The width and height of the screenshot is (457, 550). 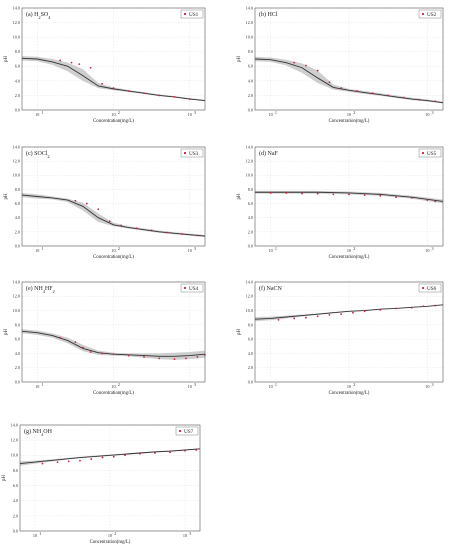 I want to click on panel-label: (c) SOCl2, so click(x=38, y=154).